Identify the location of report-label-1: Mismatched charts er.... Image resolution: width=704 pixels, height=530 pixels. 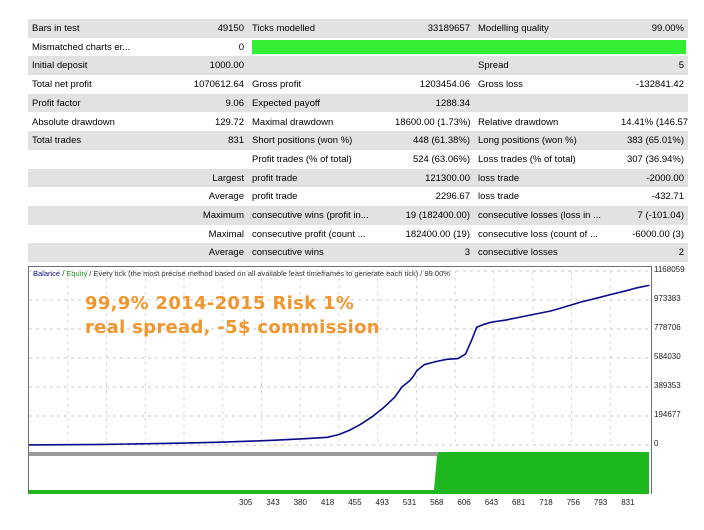
(81, 47).